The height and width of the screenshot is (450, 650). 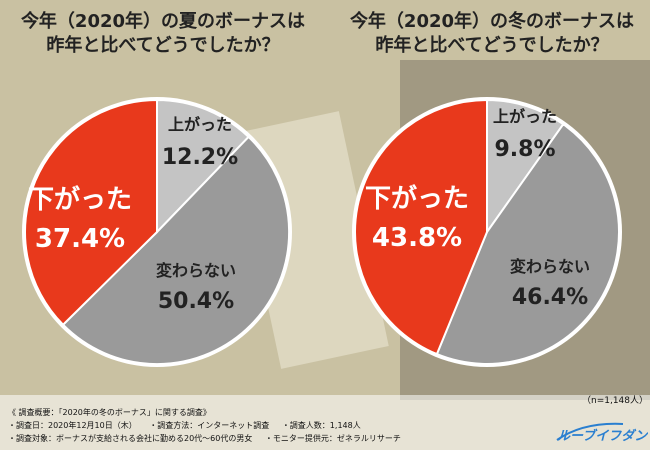 I want to click on slice-percent: 46.4%, so click(x=550, y=297).